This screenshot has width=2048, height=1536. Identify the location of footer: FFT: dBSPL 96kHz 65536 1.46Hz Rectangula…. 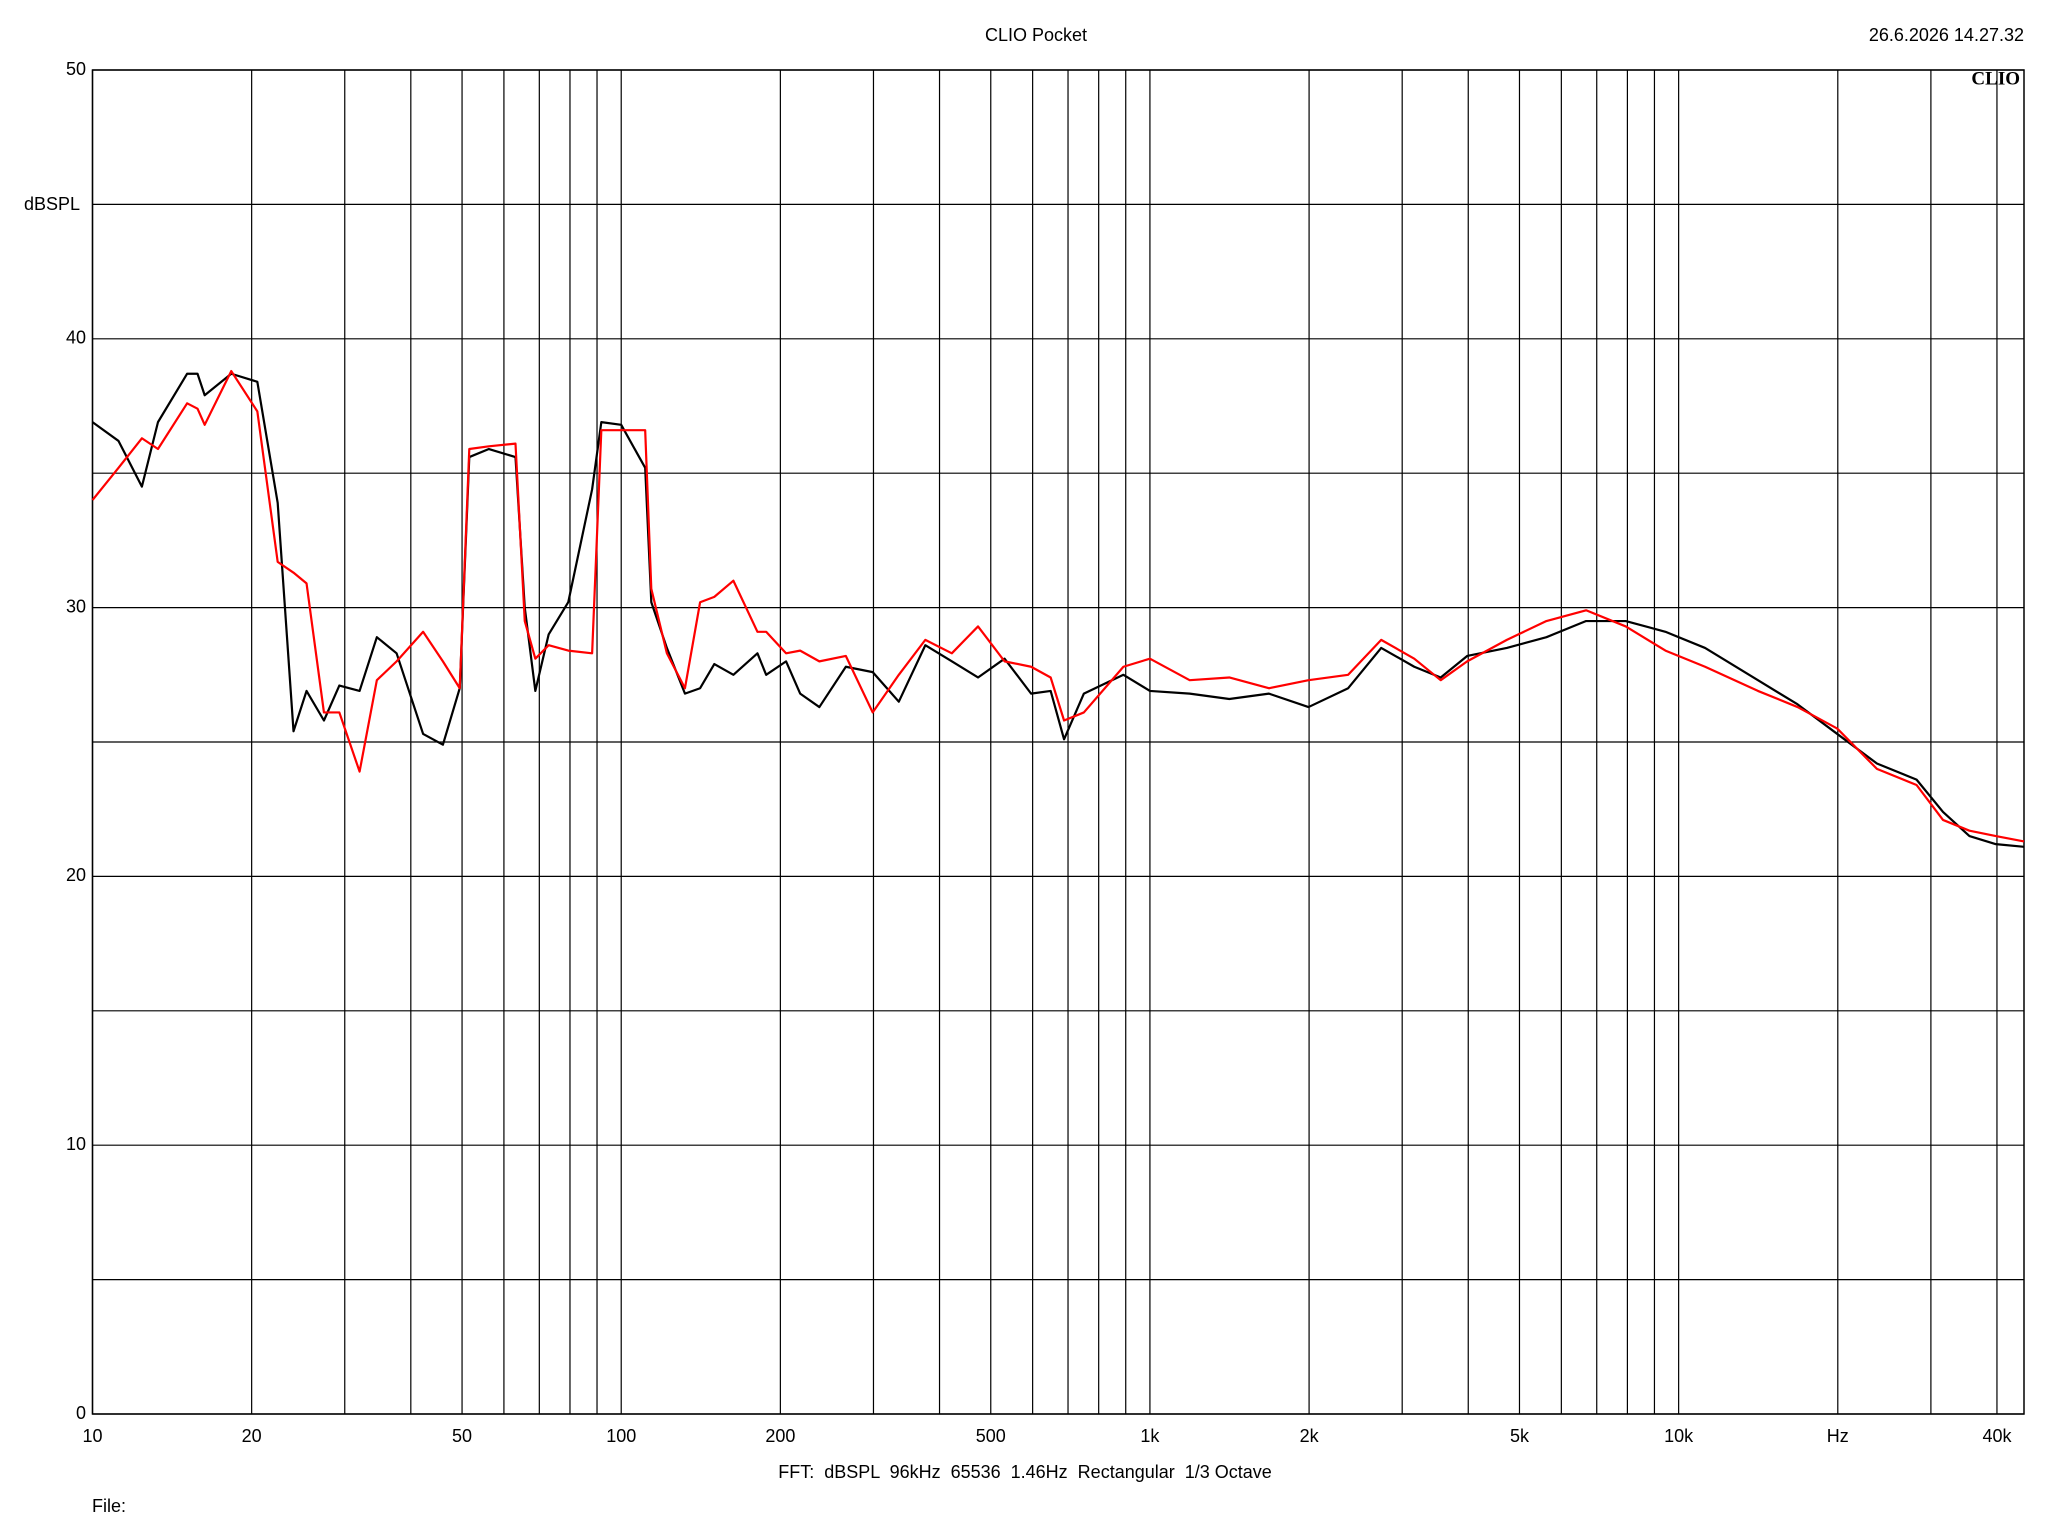
(1025, 1472).